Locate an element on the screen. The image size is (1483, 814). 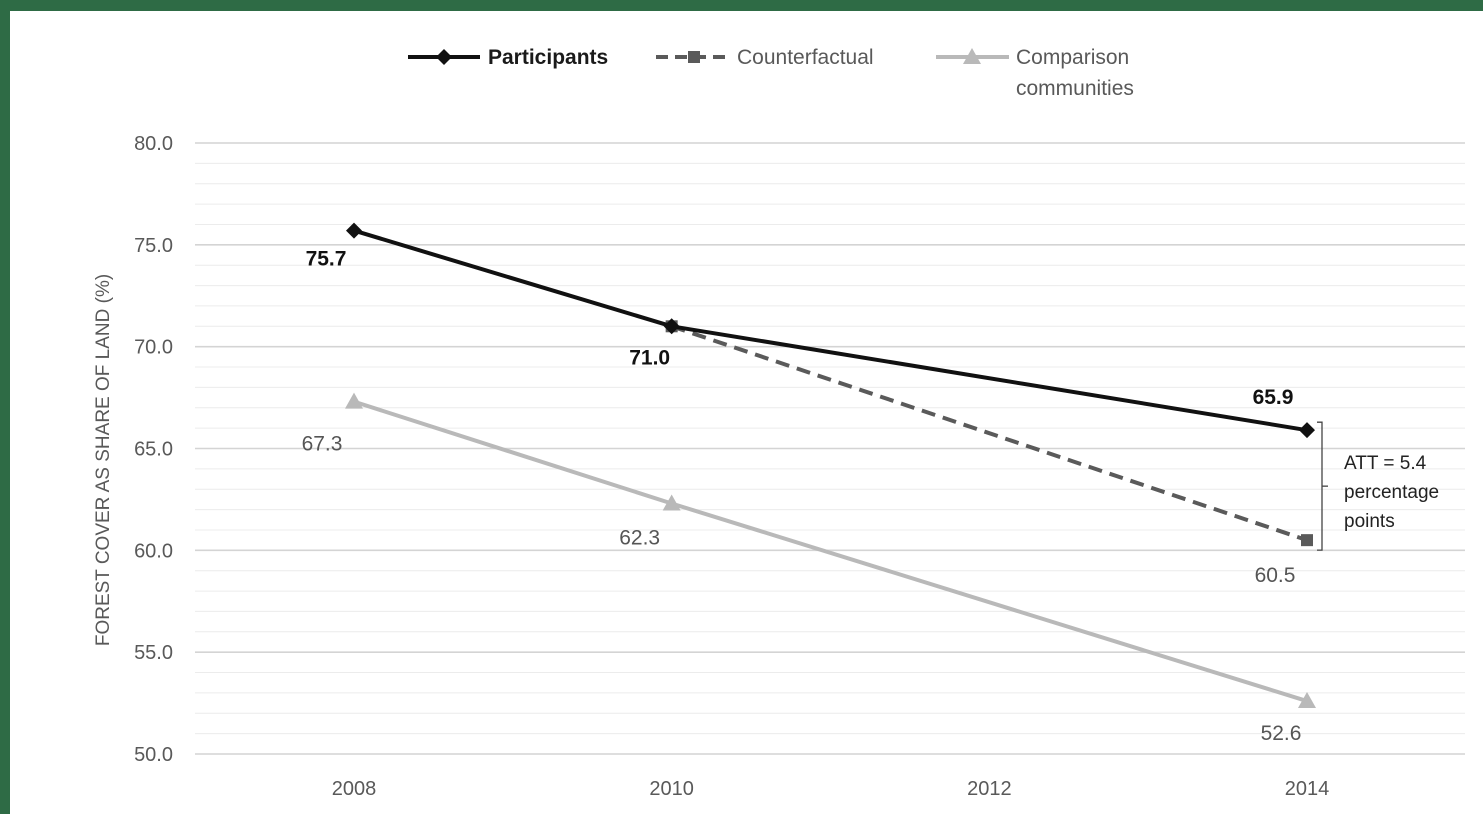
att-annotation-line: points is located at coordinates (1369, 521).